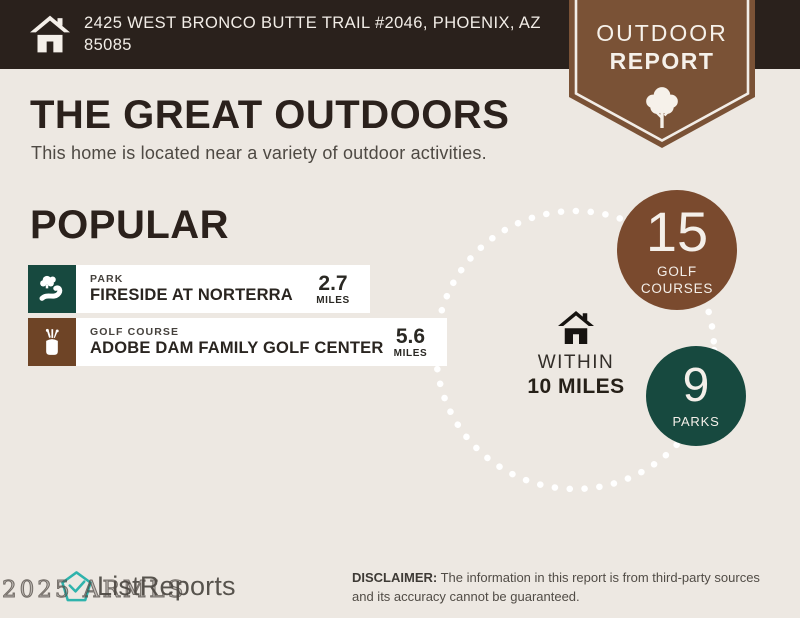 This screenshot has width=800, height=618. I want to click on list-item-park: PARK FIRESIDE AT NORTERRA 2.7 MILES, so click(199, 289).